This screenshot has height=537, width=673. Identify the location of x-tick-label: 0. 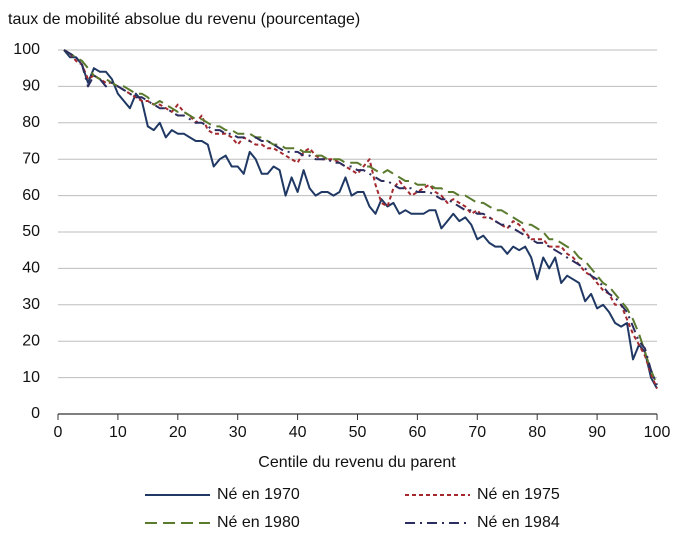
(58, 432).